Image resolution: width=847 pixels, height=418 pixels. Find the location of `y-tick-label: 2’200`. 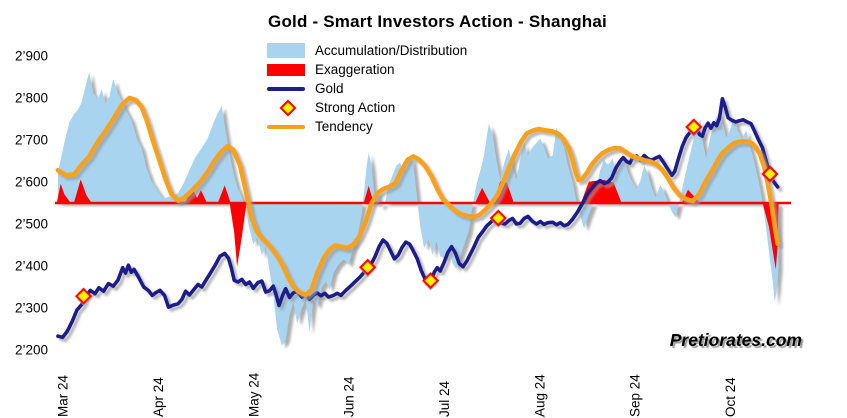

y-tick-label: 2’200 is located at coordinates (31, 350).